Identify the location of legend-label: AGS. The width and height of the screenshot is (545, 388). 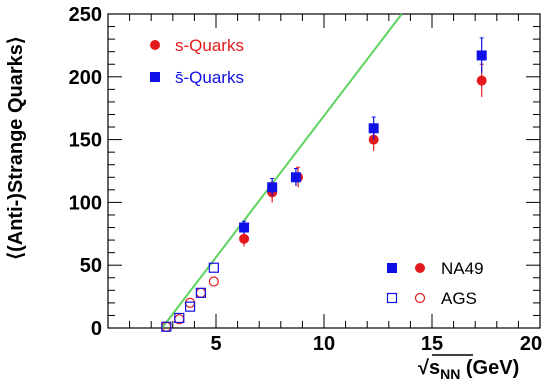
(459, 298).